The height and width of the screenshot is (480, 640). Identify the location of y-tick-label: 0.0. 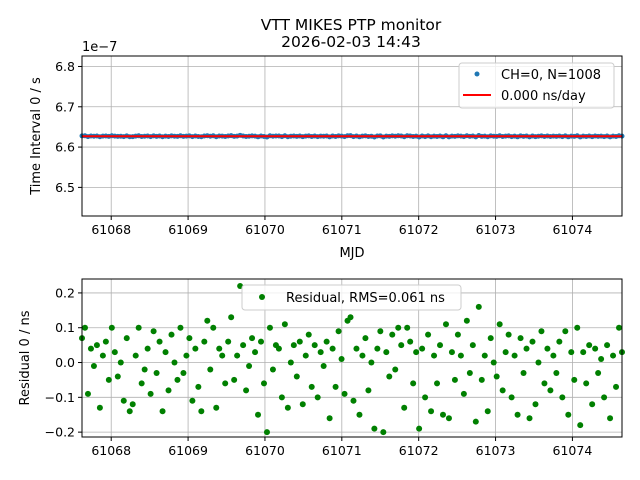
(65, 362).